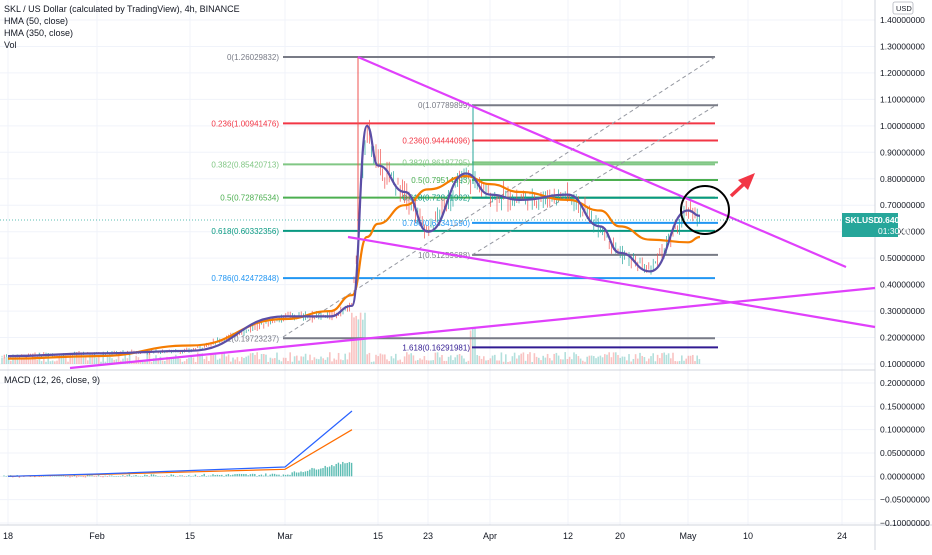  Describe the element at coordinates (902, 476) in the screenshot. I see `macd-tick-label: 0.00000000` at that location.